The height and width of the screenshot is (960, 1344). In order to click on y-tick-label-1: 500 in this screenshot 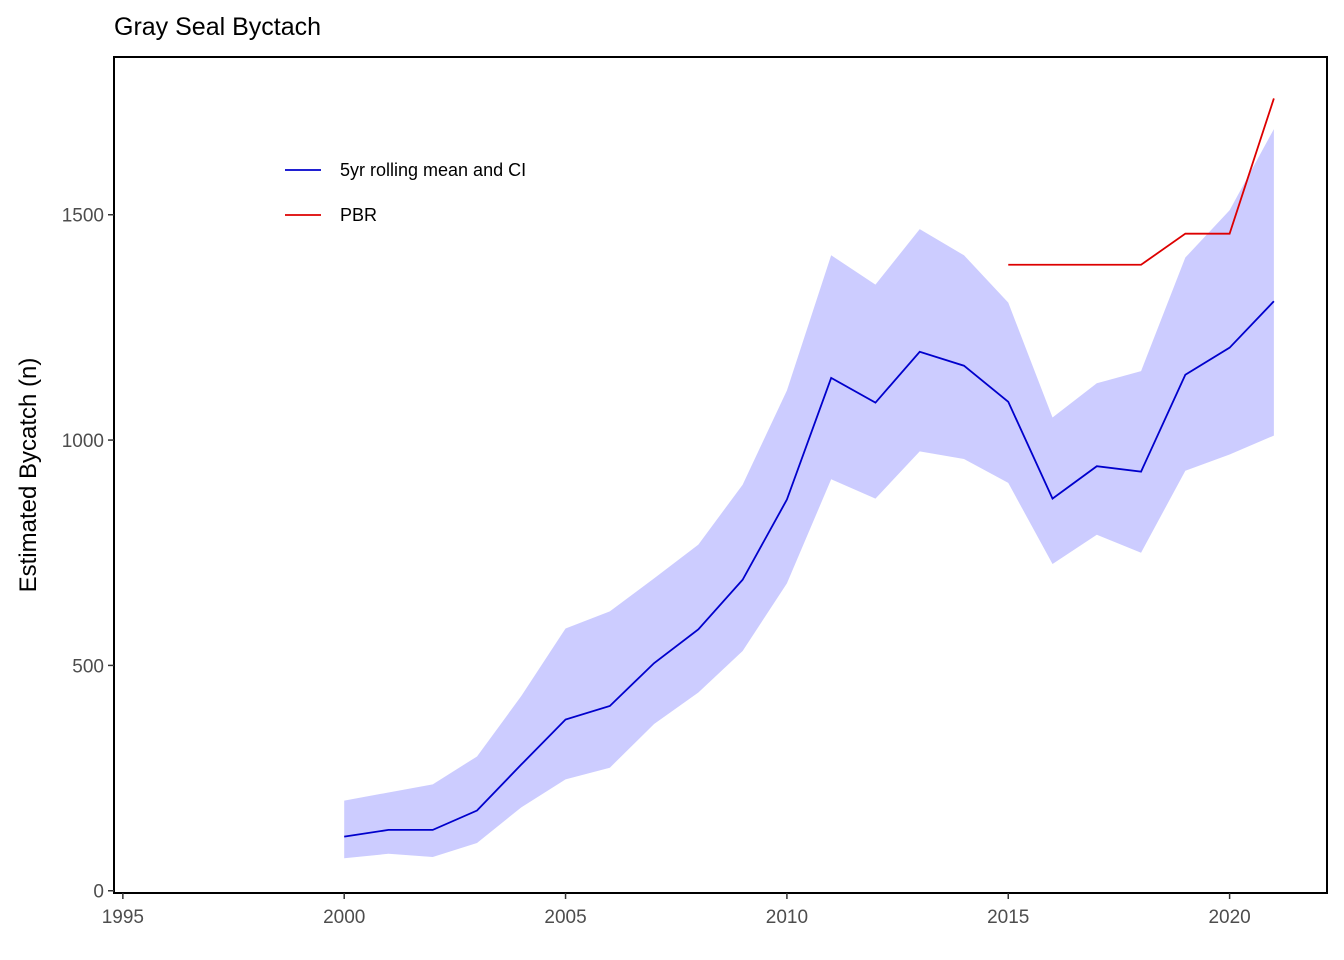, I will do `click(88, 666)`.